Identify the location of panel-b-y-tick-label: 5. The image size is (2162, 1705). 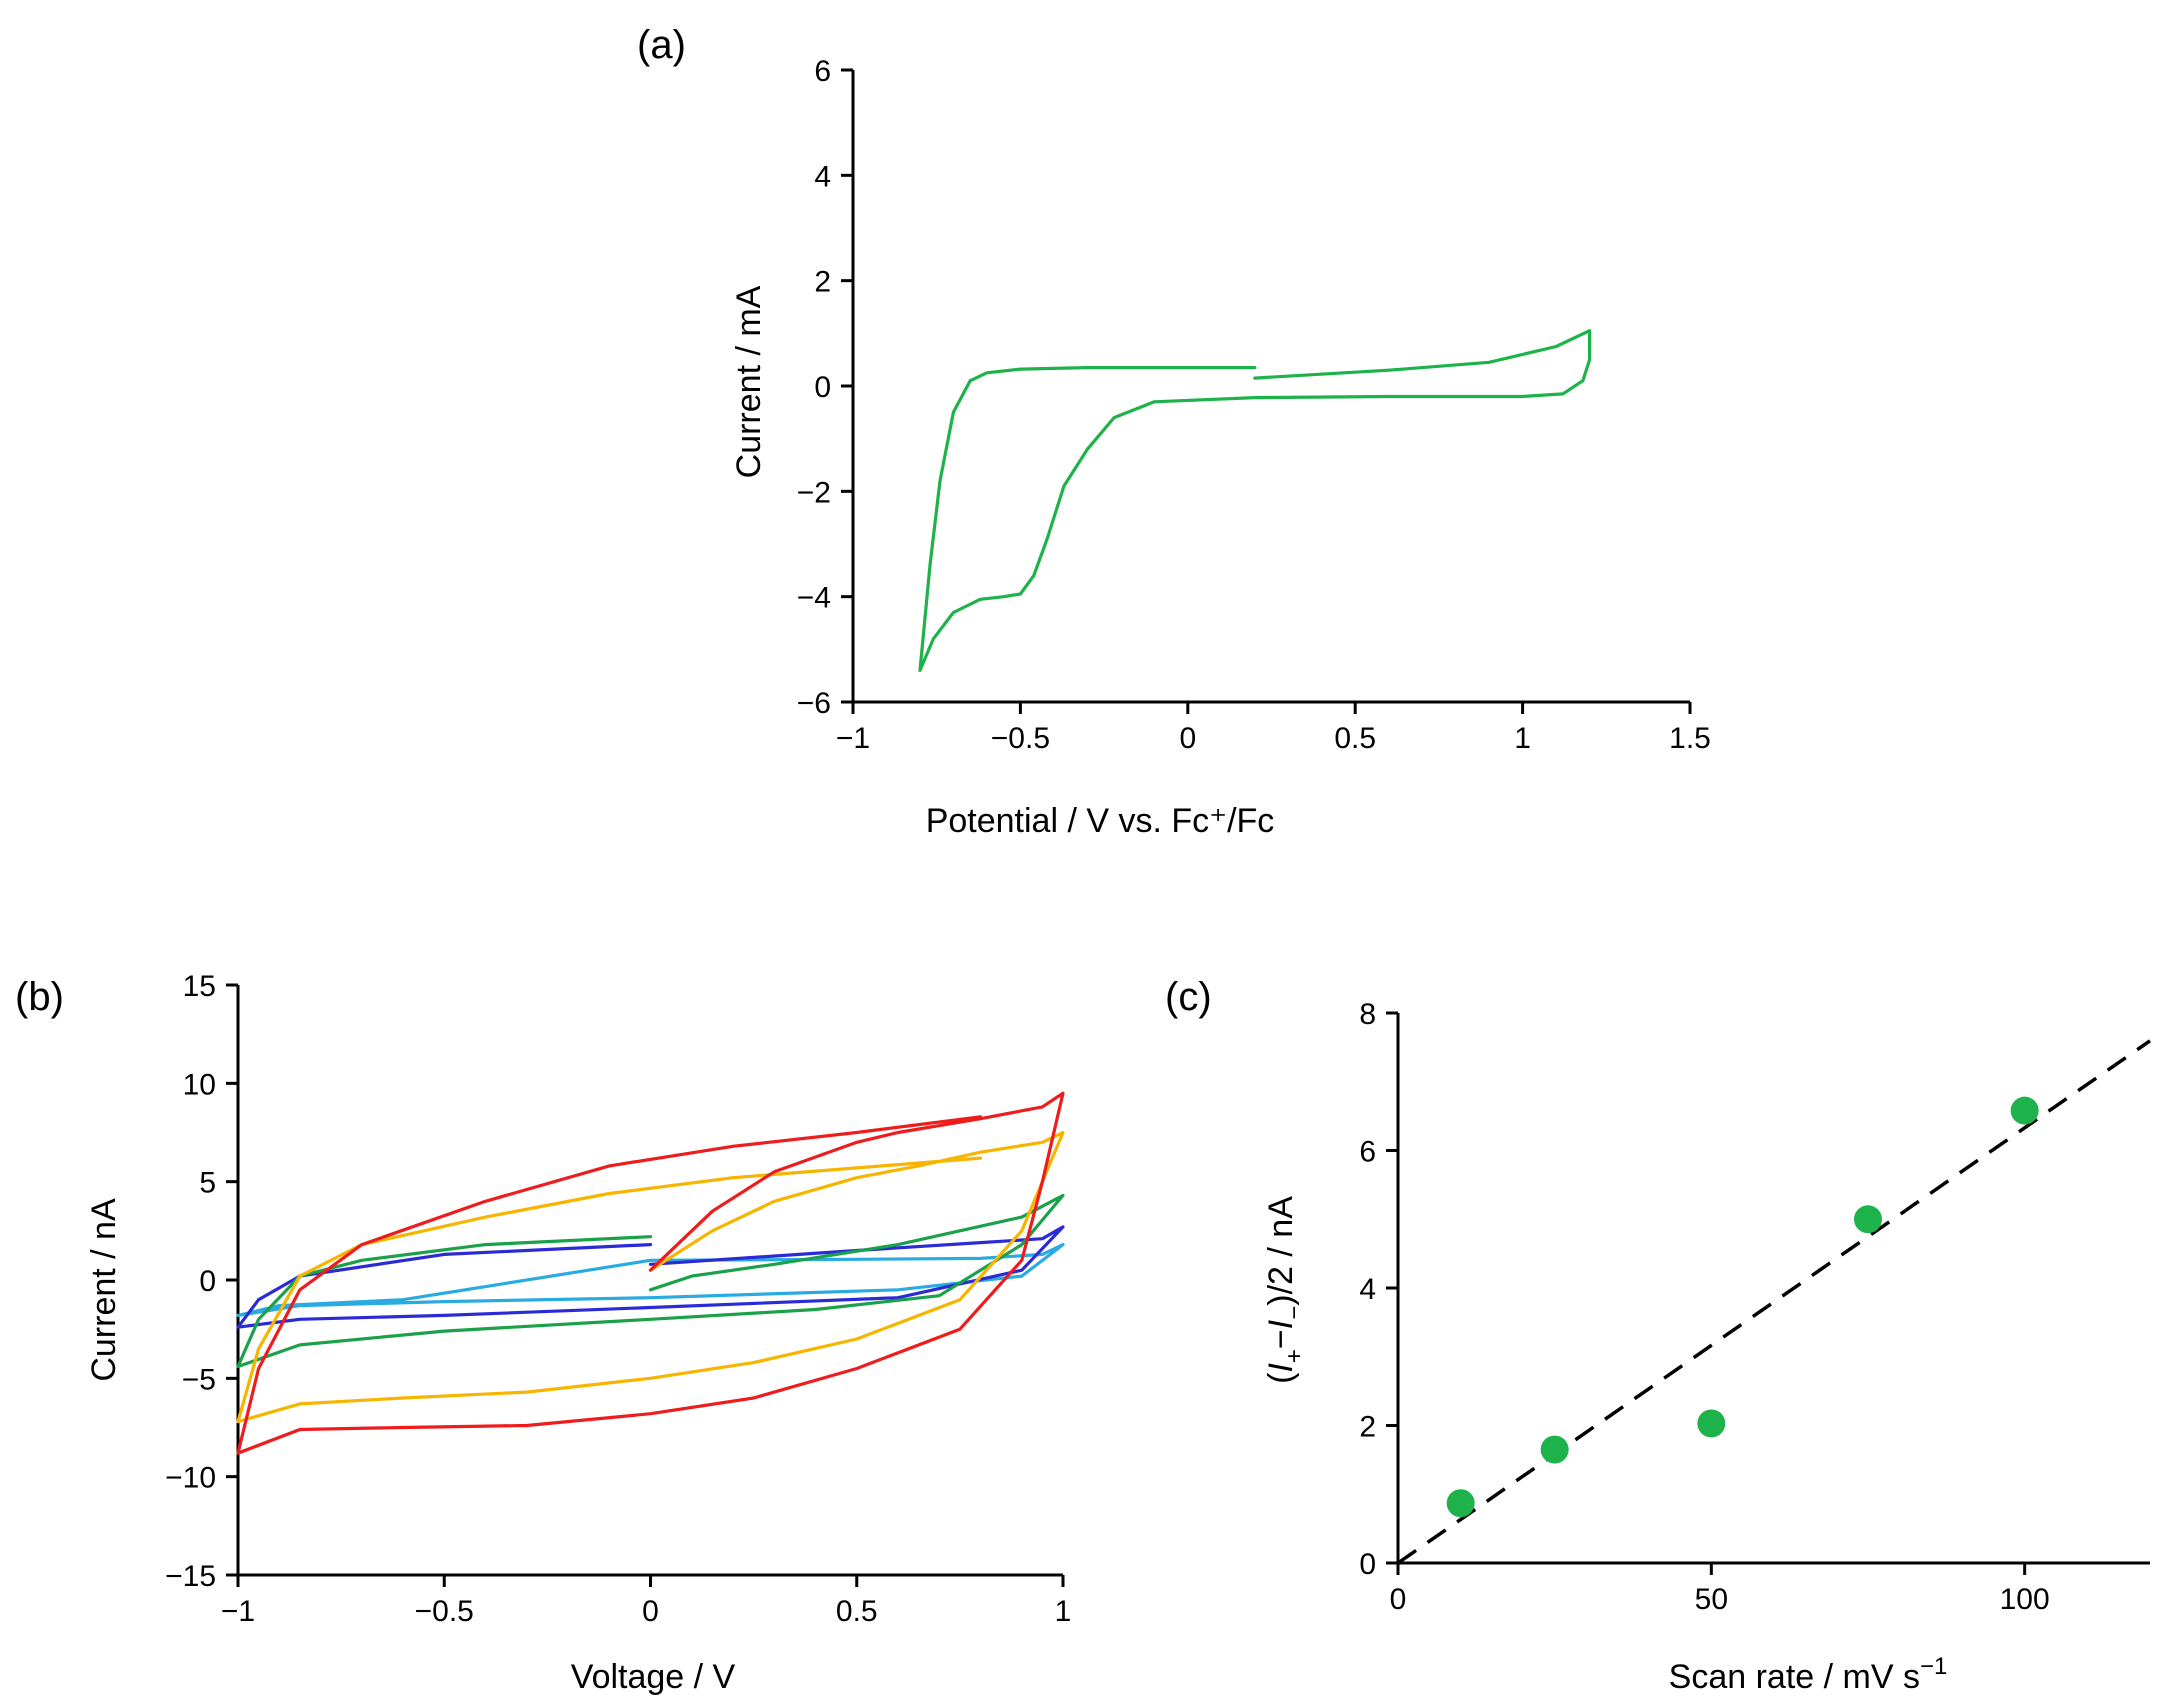
(207, 1183).